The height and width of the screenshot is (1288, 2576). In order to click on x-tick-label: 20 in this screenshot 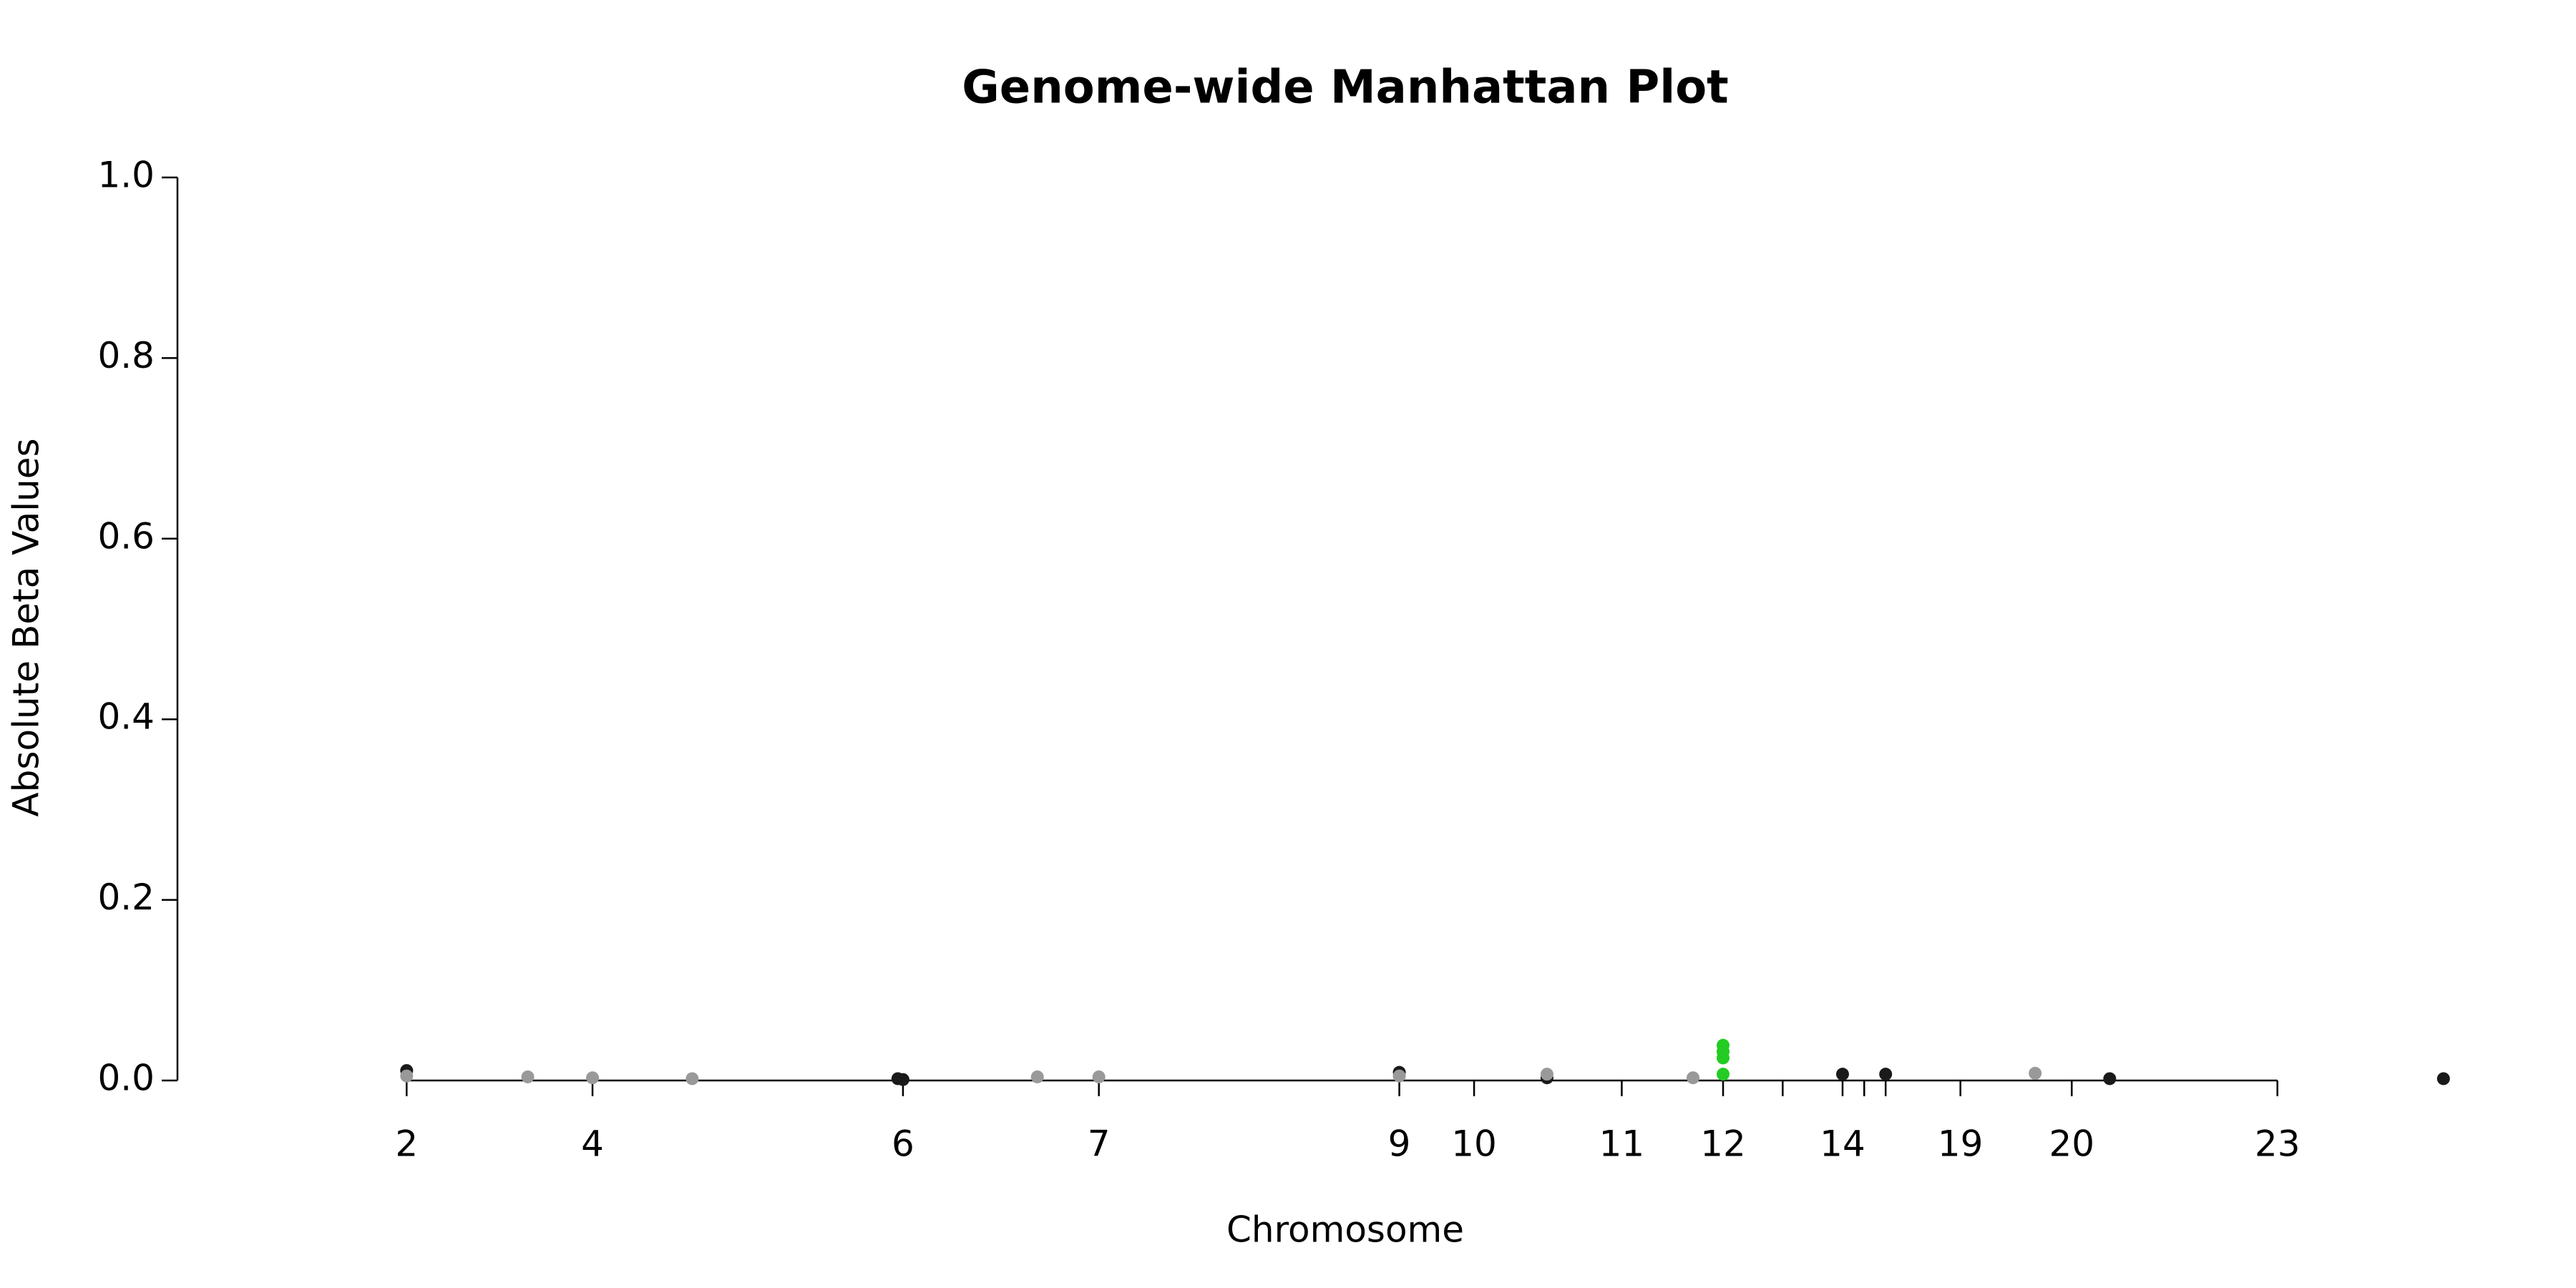, I will do `click(2071, 1144)`.